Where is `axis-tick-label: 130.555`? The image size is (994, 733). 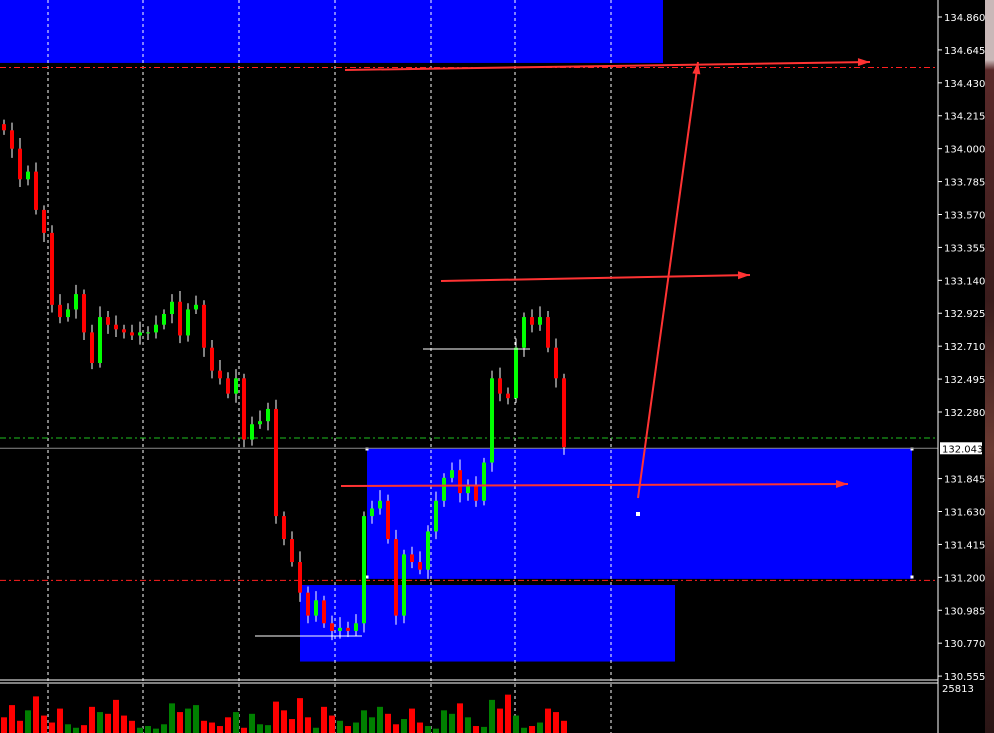 axis-tick-label: 130.555 is located at coordinates (964, 677).